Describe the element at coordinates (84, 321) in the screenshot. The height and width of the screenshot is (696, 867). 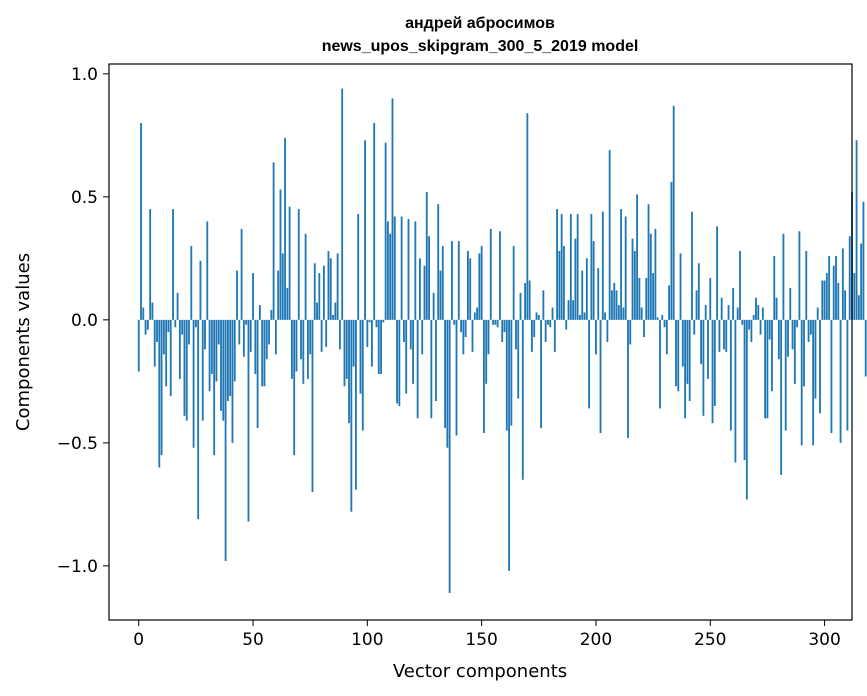
I see `y-tick-label-2: 0.0` at that location.